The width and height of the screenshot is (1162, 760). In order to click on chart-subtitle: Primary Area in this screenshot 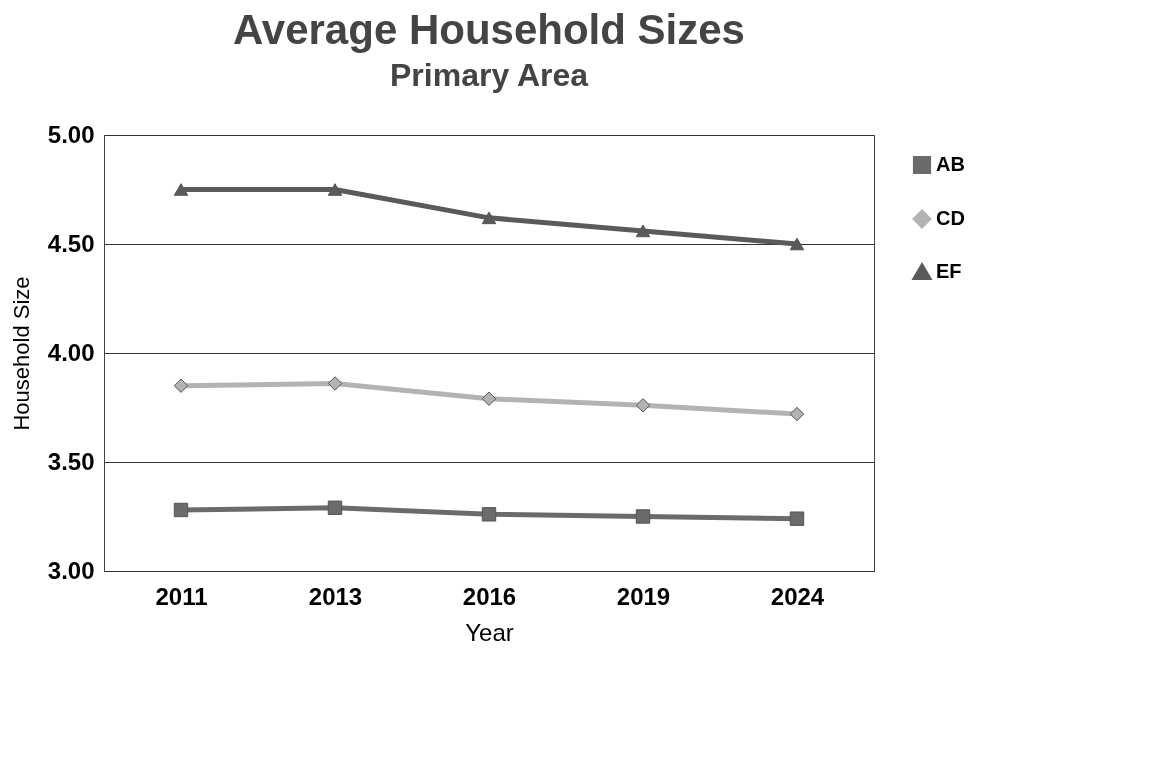, I will do `click(489, 75)`.